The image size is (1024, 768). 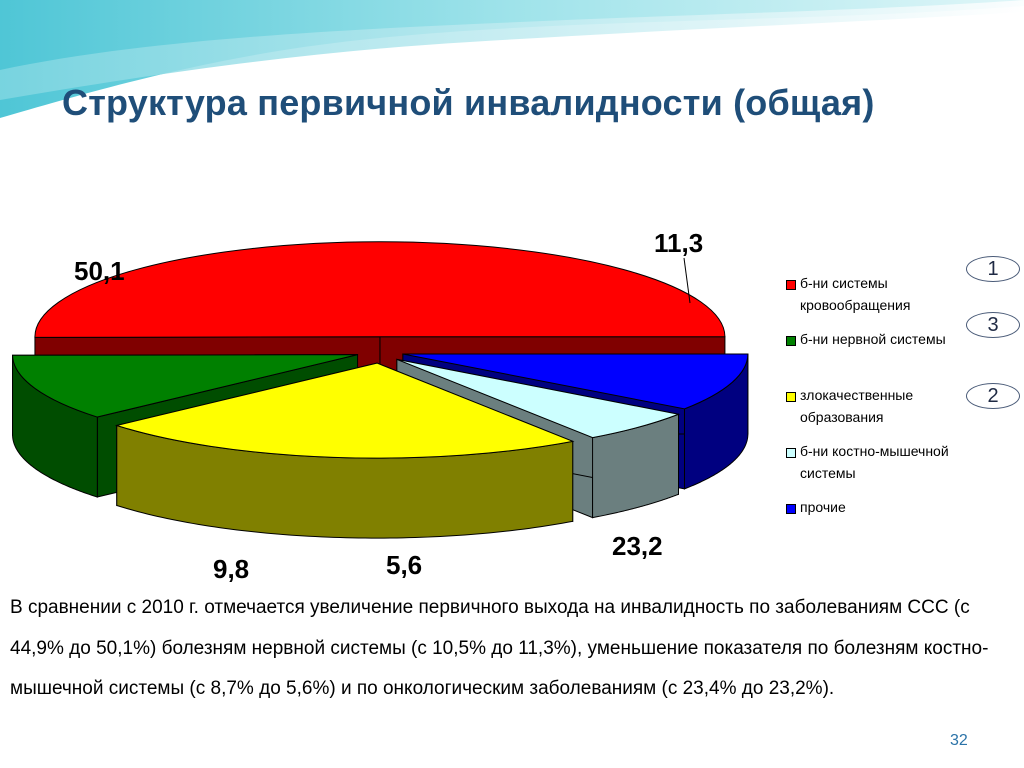 I want to click on pie-top-musculoskeletal, so click(x=538, y=398).